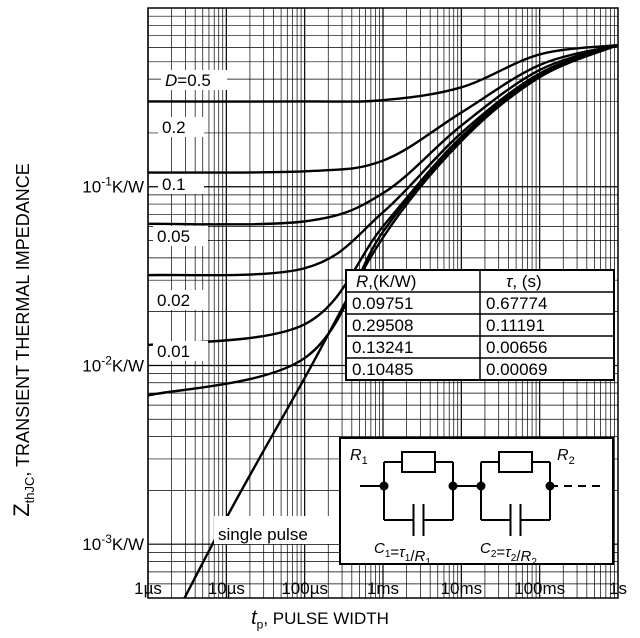 This screenshot has height=638, width=640. I want to click on series-label: 0.01, so click(173, 351).